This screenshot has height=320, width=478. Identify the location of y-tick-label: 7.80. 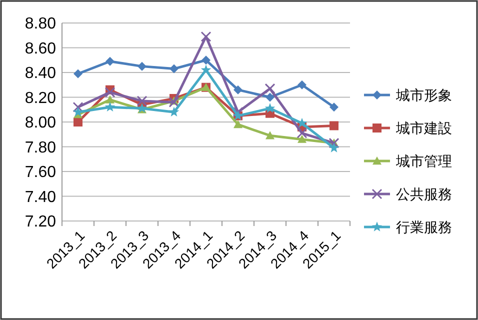
(40, 147).